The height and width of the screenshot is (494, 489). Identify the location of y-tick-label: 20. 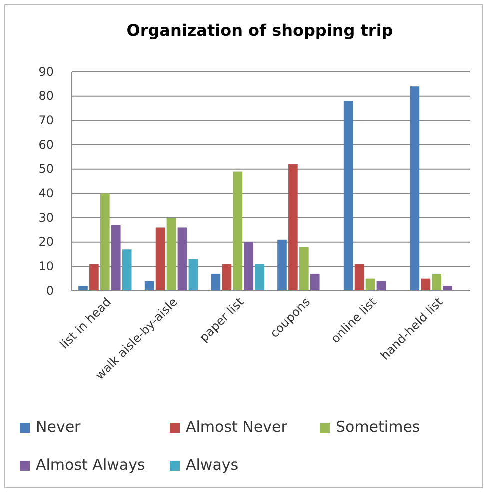
(46, 242).